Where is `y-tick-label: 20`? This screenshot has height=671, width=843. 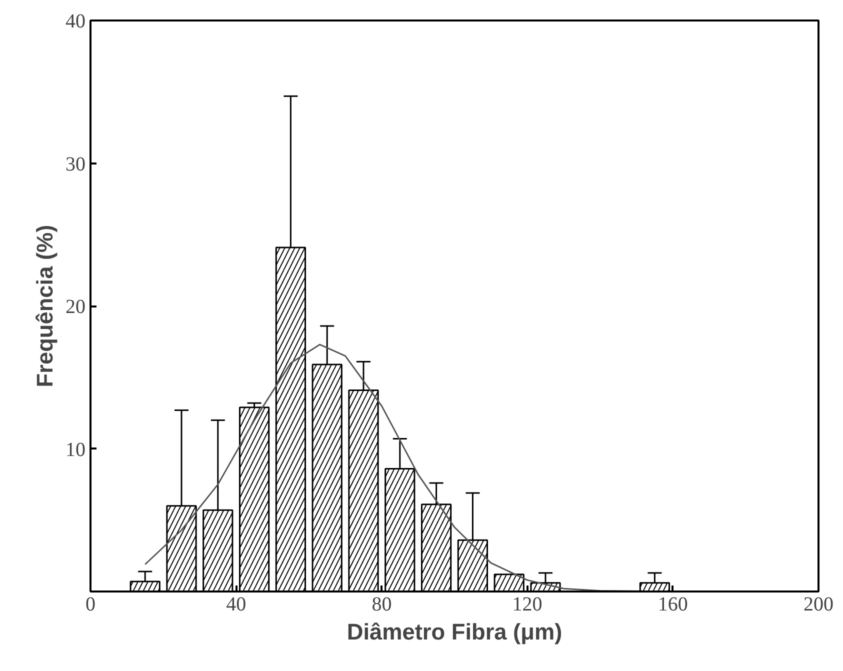
y-tick-label: 20 is located at coordinates (76, 307).